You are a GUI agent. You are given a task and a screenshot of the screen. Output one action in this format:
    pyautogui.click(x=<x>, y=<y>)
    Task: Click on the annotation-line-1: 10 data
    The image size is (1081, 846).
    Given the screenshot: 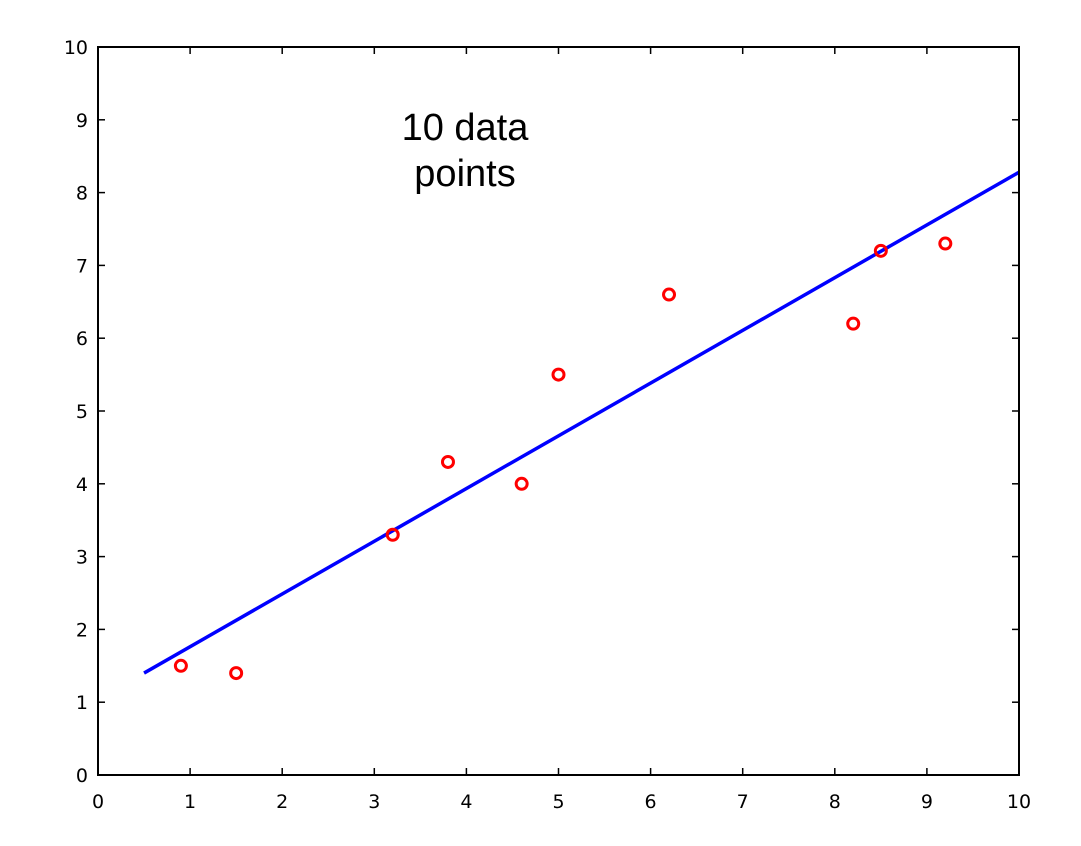 What is the action you would take?
    pyautogui.click(x=465, y=128)
    